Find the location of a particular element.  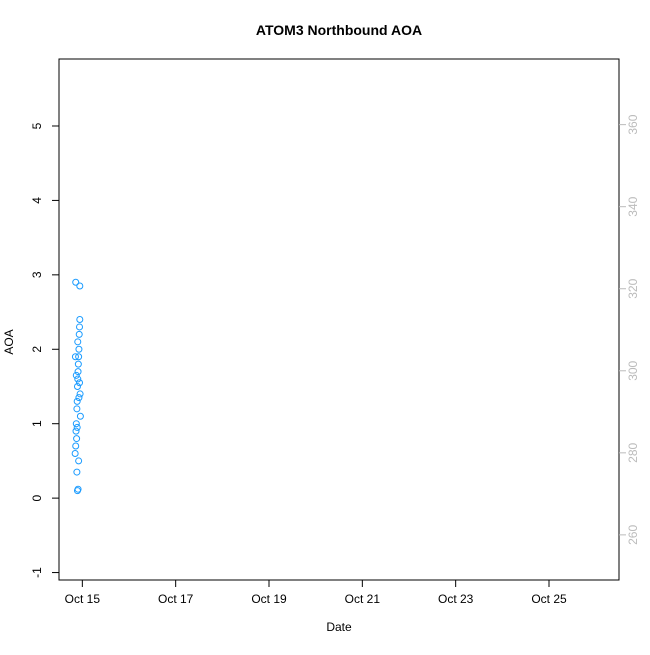

y2-tick-label: 260 is located at coordinates (633, 535).